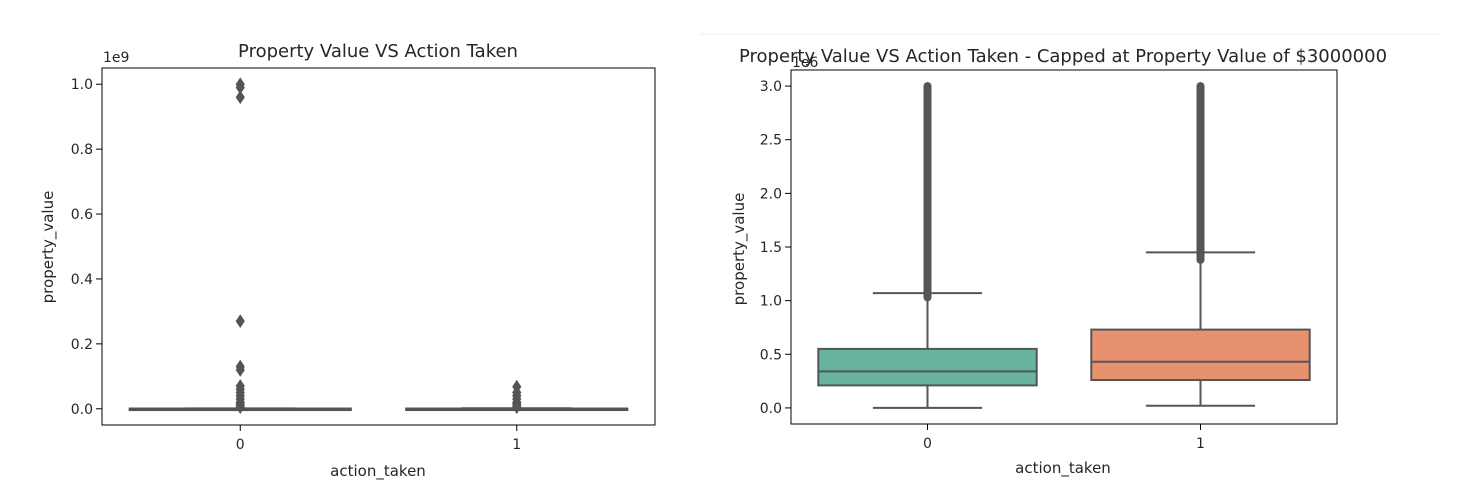  I want to click on left-ytick-label: 0.8, so click(82, 150).